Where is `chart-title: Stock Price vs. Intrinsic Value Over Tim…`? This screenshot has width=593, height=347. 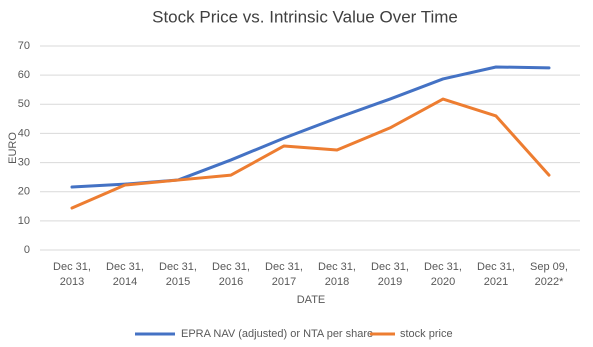
chart-title: Stock Price vs. Intrinsic Value Over Tim… is located at coordinates (305, 16).